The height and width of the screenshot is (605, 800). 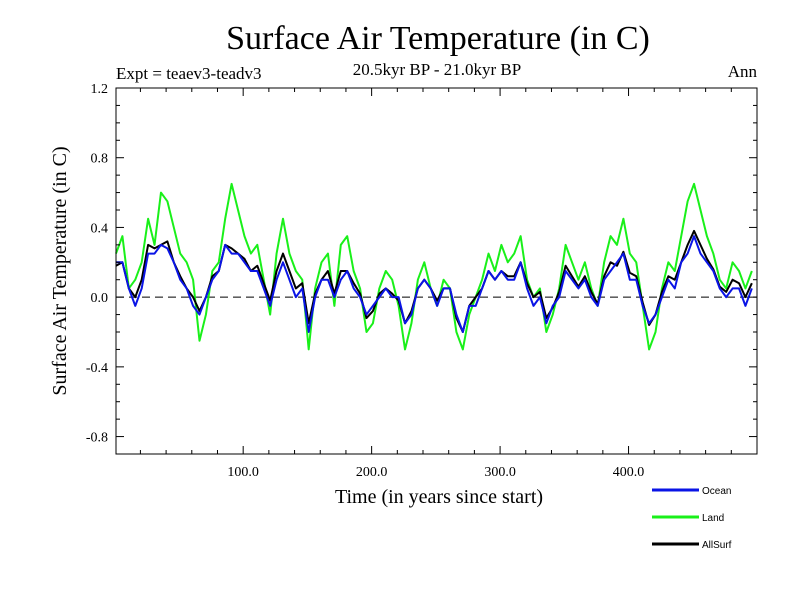 I want to click on season-label: Ann, so click(x=743, y=71).